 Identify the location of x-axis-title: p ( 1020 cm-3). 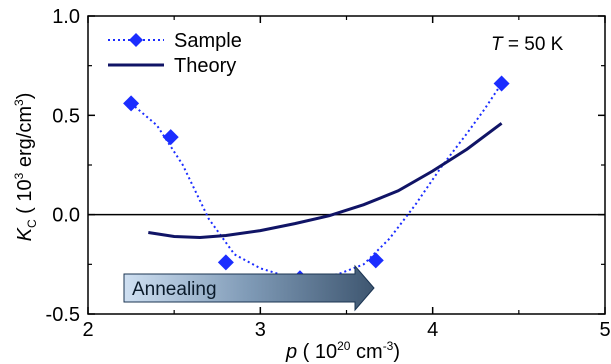
(342, 351).